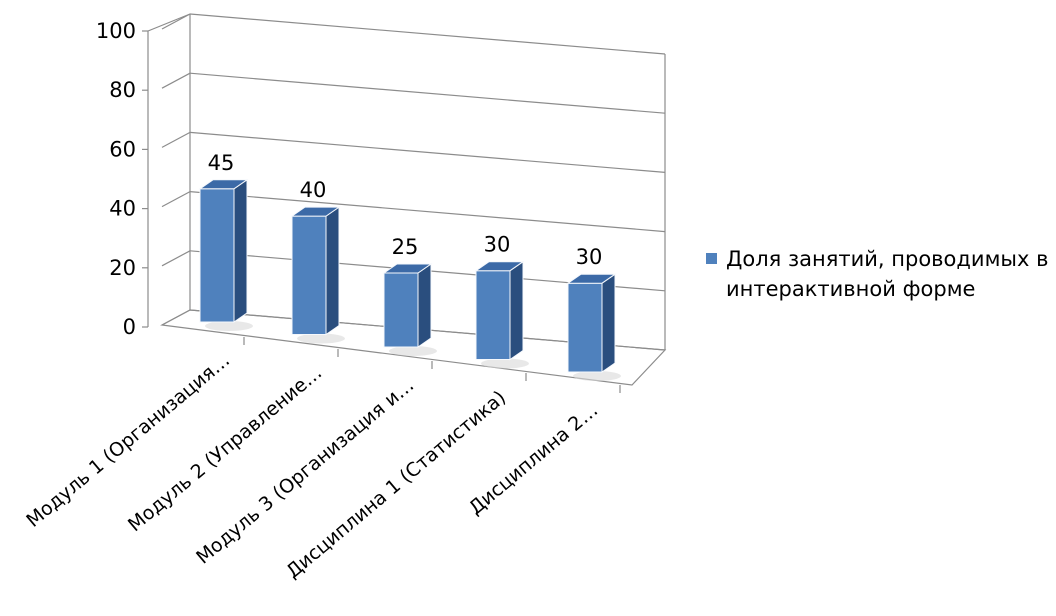 The height and width of the screenshot is (616, 1056). What do you see at coordinates (711, 258) in the screenshot?
I see `legend-swatch` at bounding box center [711, 258].